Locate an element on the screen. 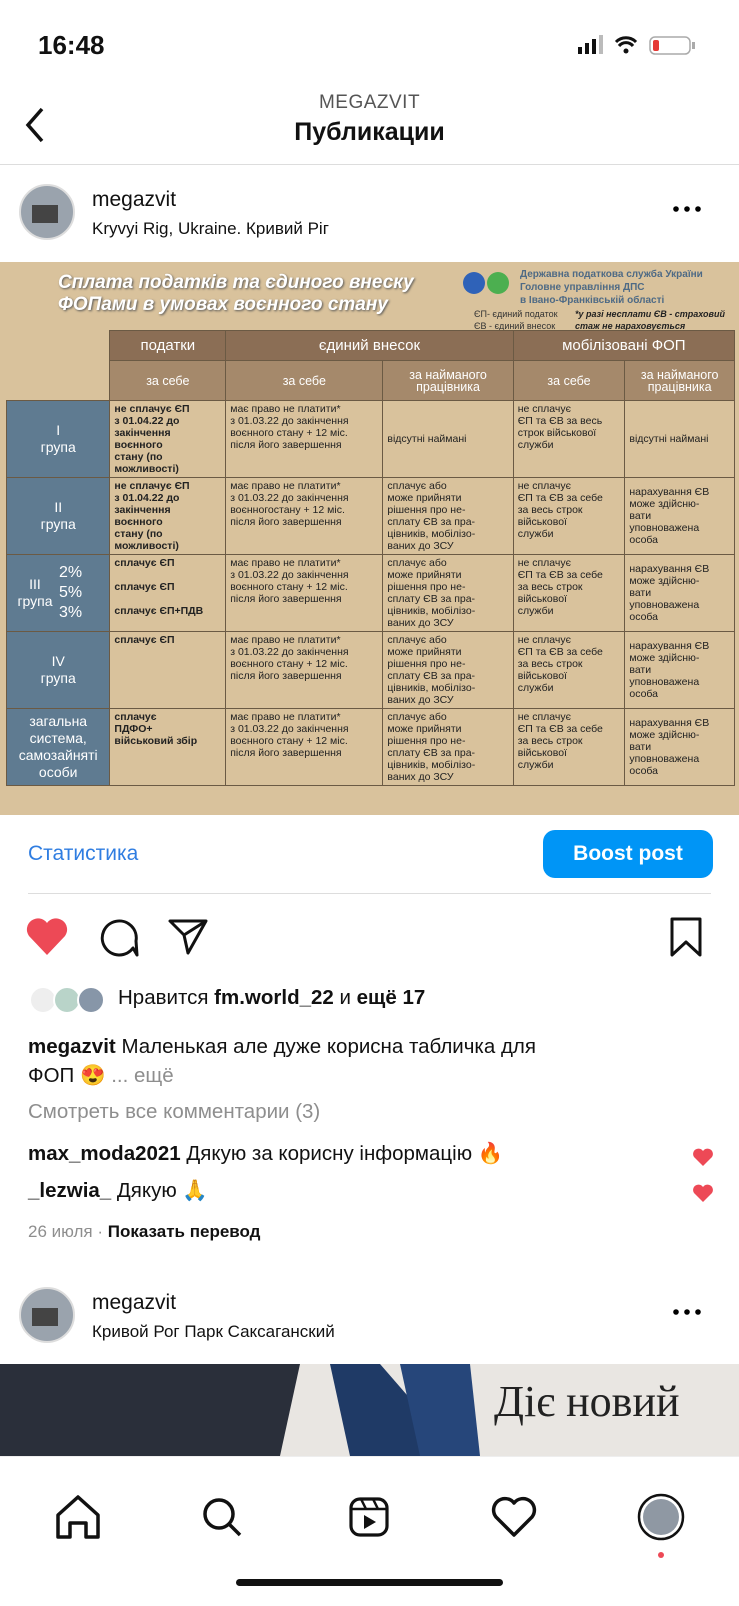 Image resolution: width=739 pixels, height=1606 pixels. group-cell: загальна система, самозайняті особи is located at coordinates (58, 747).